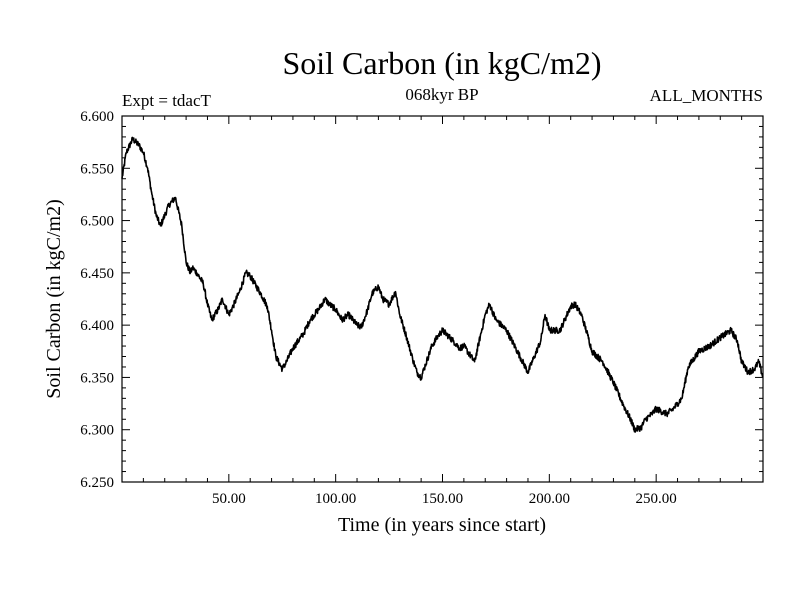 Image resolution: width=800 pixels, height=600 pixels. I want to click on x-tick-label: 200.00, so click(549, 499).